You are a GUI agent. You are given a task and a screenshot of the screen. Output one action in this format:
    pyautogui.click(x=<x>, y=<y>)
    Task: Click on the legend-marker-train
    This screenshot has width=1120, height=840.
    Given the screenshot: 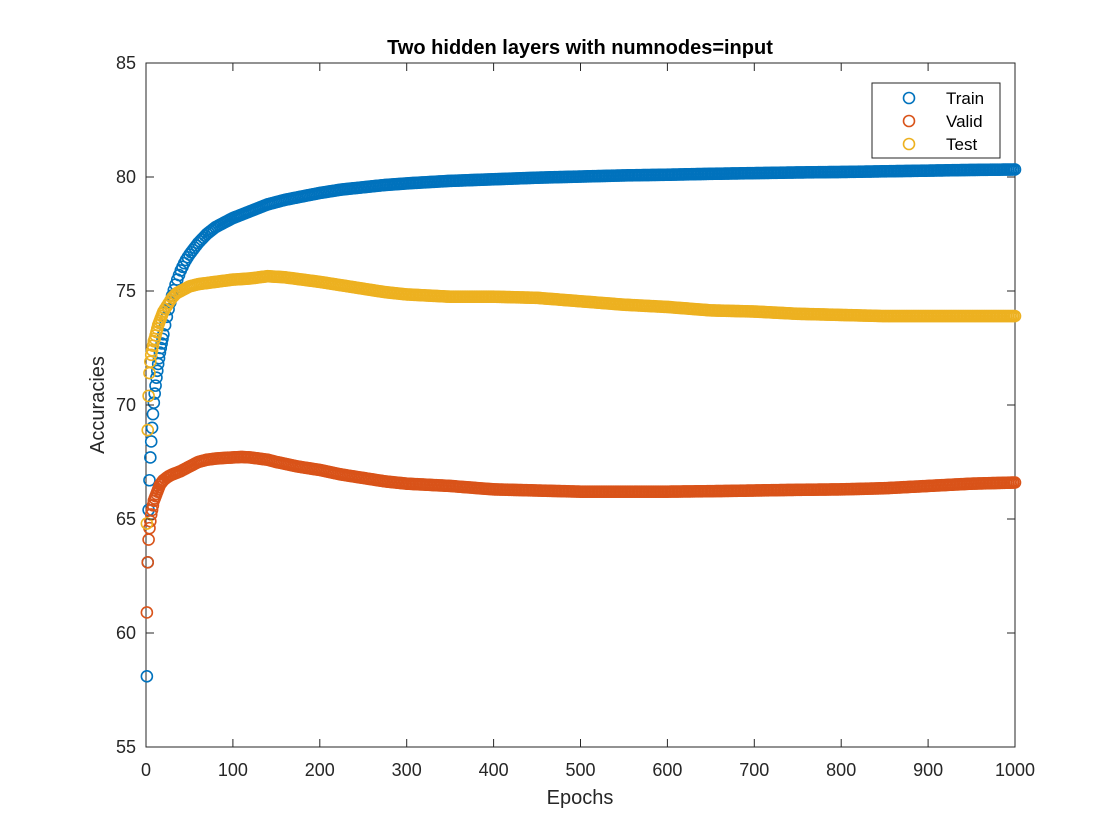 What is the action you would take?
    pyautogui.click(x=909, y=98)
    